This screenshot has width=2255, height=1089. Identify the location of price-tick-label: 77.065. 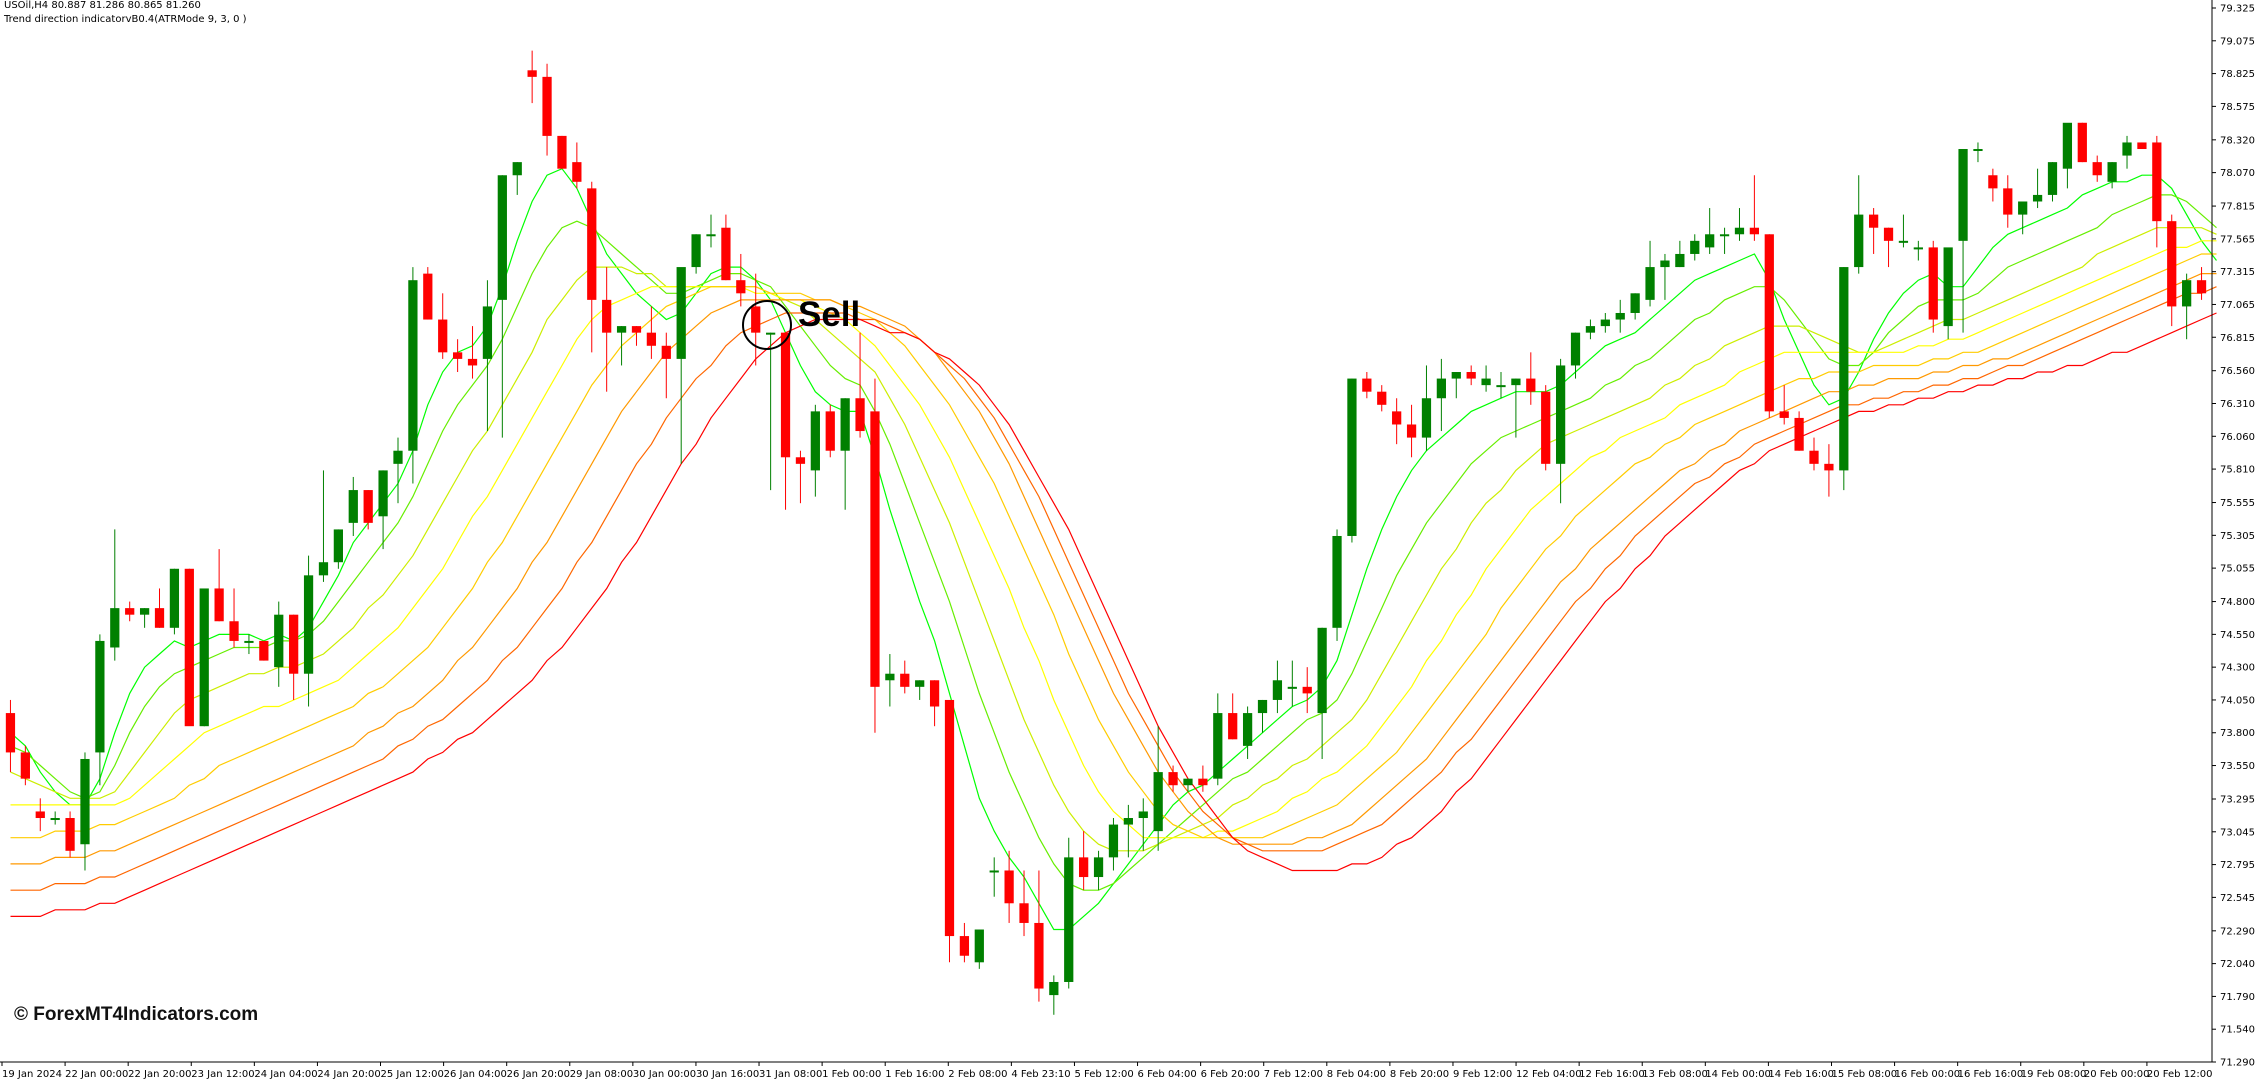
(2237, 305).